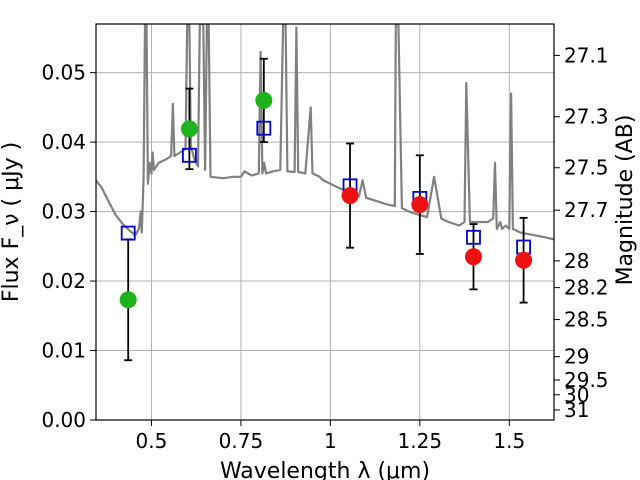 The image size is (640, 480). What do you see at coordinates (576, 357) in the screenshot?
I see `y2-tick-label: 29` at bounding box center [576, 357].